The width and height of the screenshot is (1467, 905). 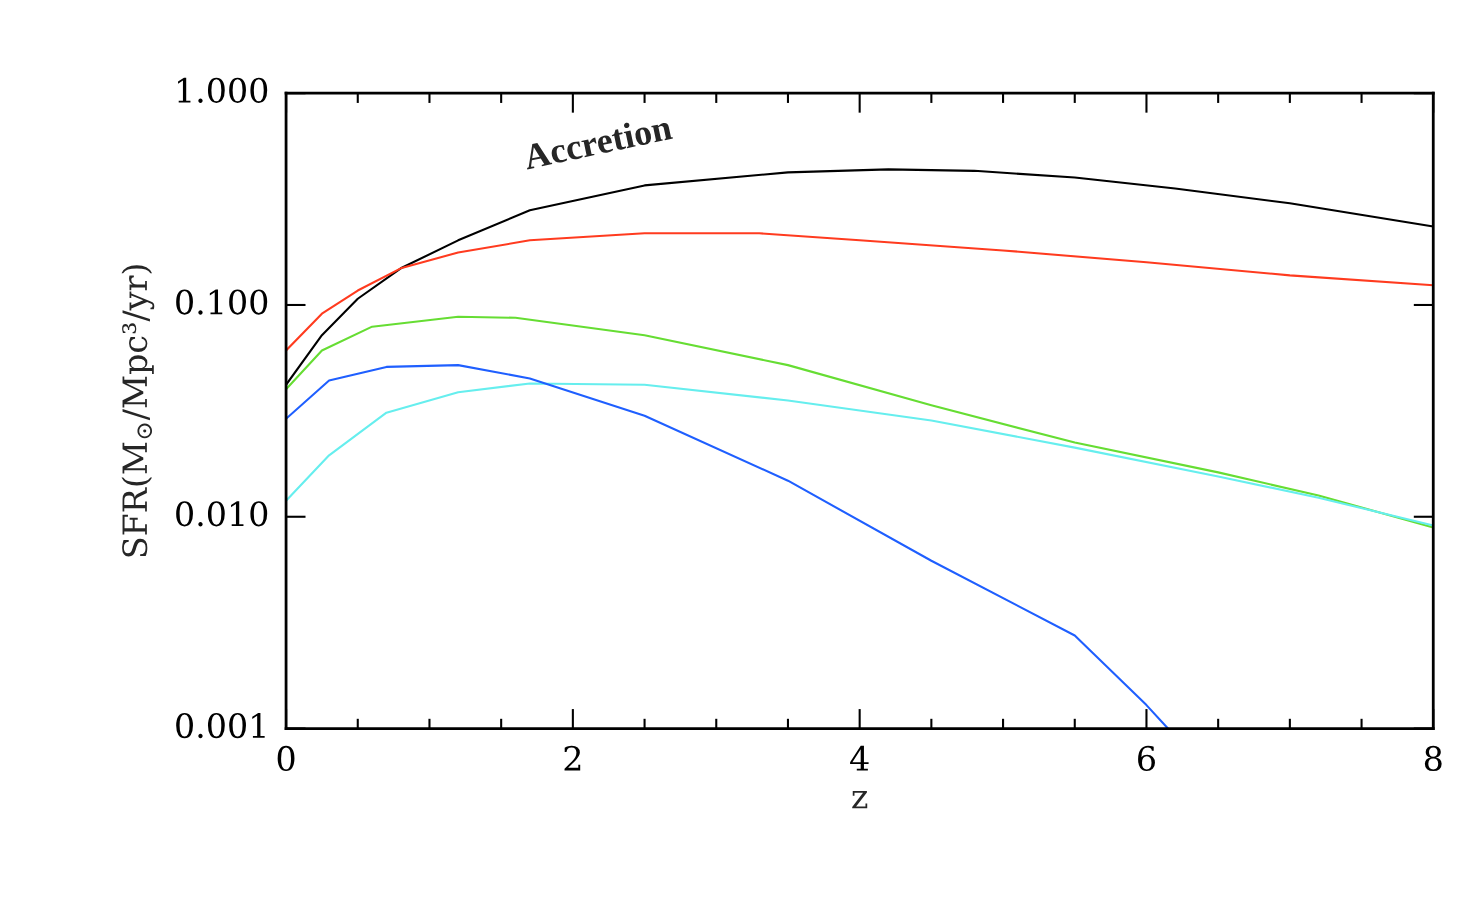 I want to click on annotation: Accretion, so click(x=597, y=141).